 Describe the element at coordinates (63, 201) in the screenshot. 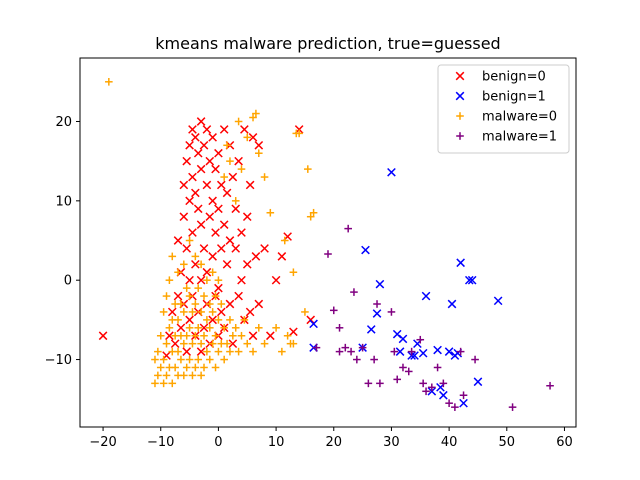

I see `y-tick-label: 10` at that location.